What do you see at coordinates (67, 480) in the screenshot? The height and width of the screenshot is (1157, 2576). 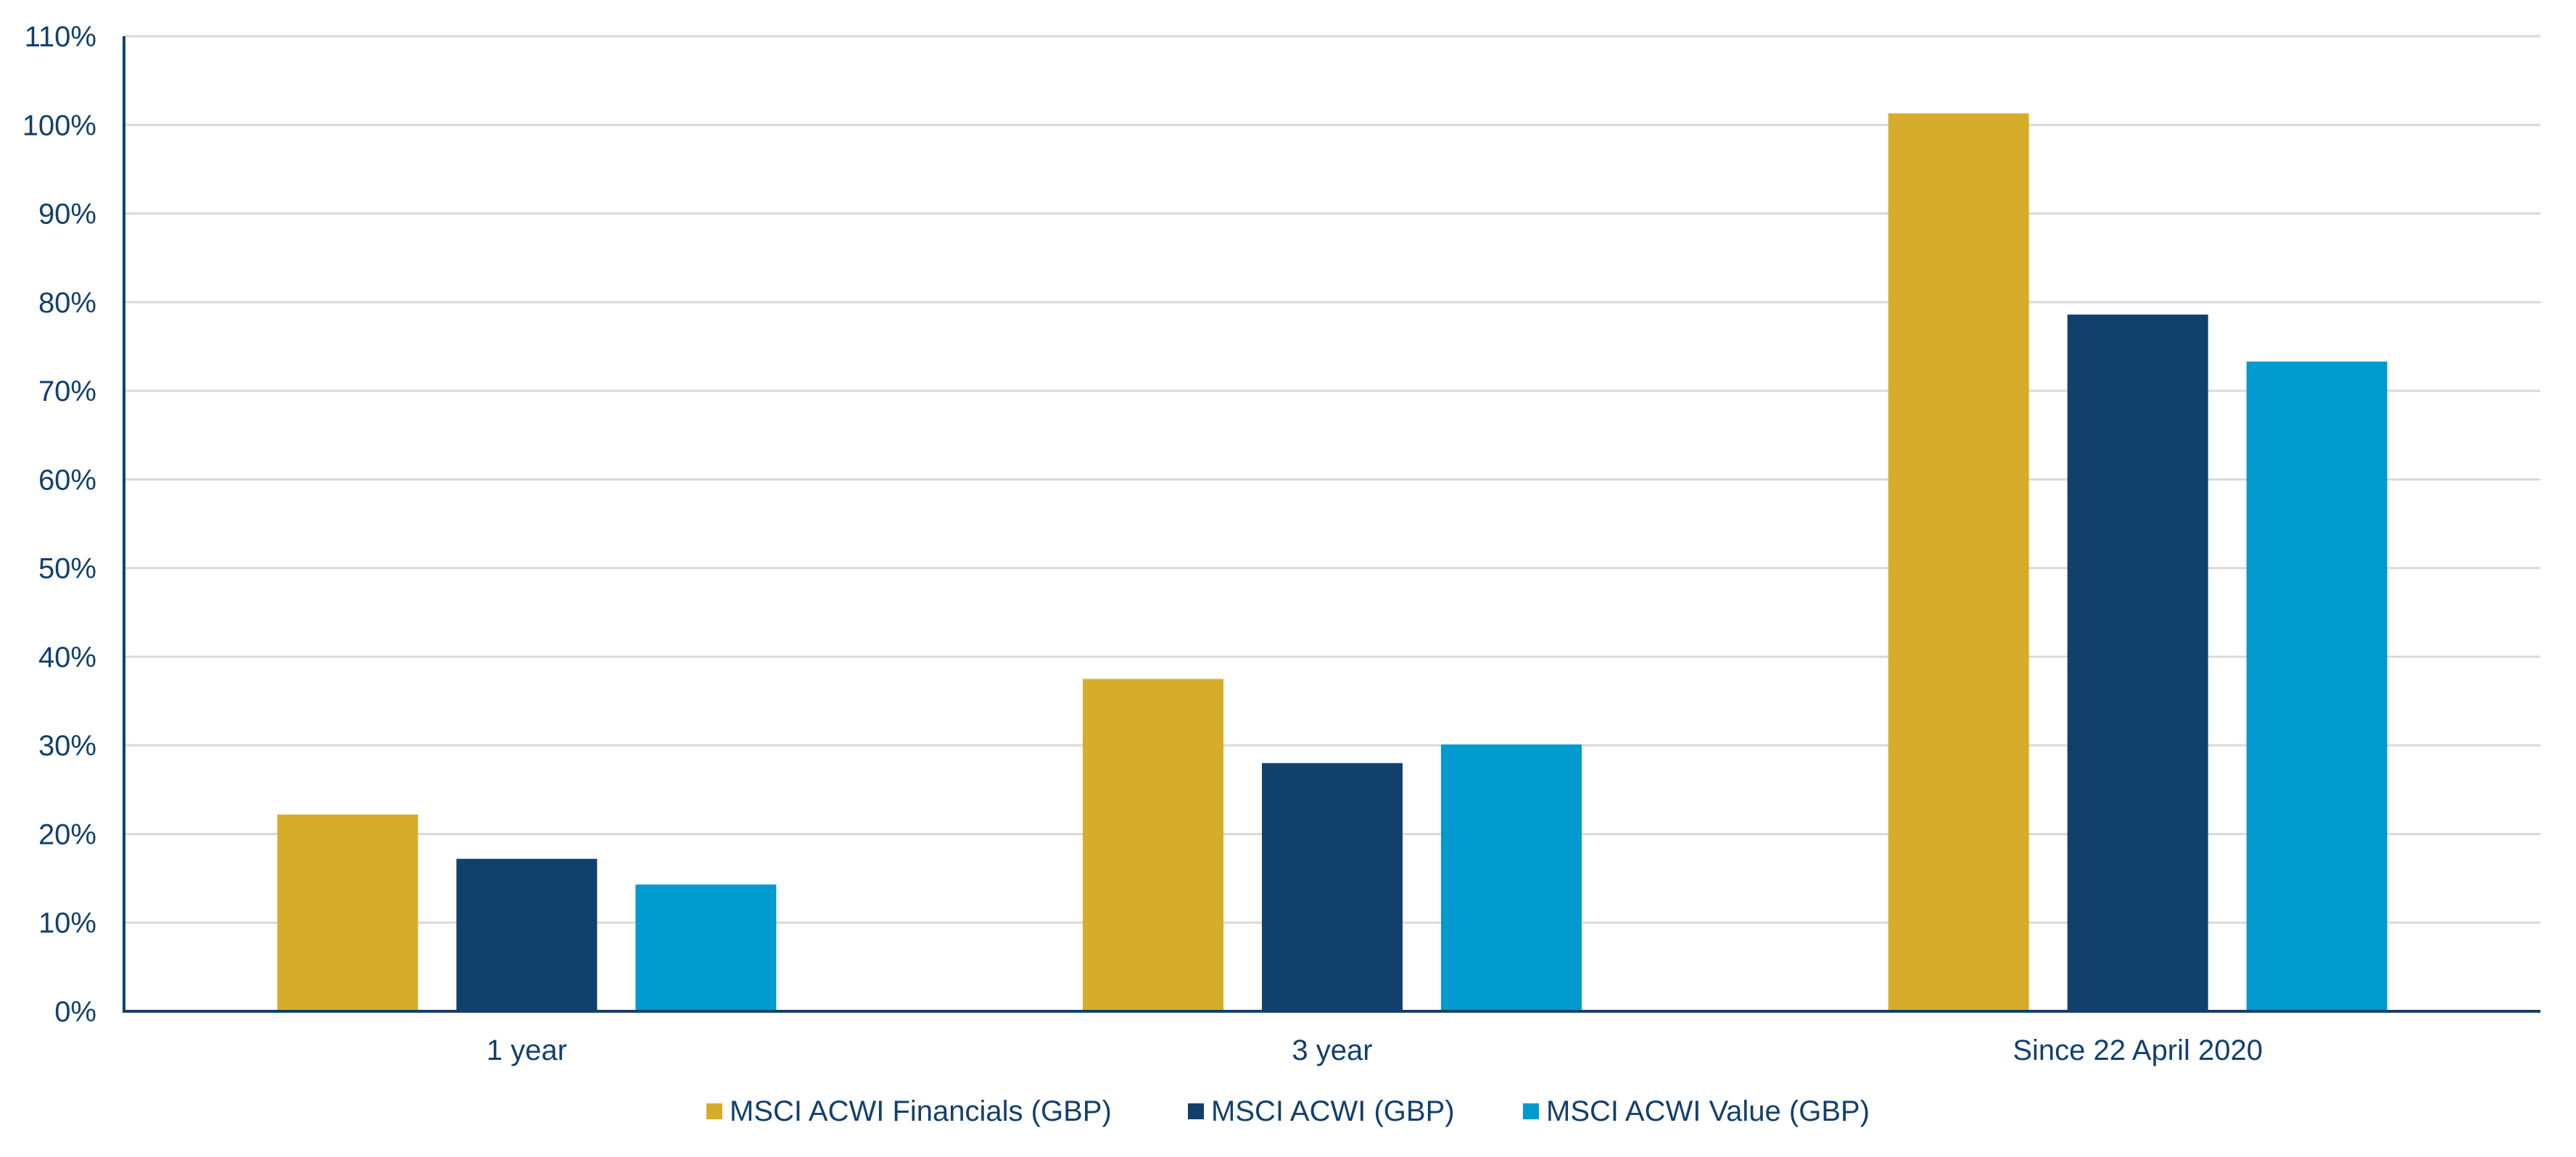 I see `y-tick-label: 60%` at bounding box center [67, 480].